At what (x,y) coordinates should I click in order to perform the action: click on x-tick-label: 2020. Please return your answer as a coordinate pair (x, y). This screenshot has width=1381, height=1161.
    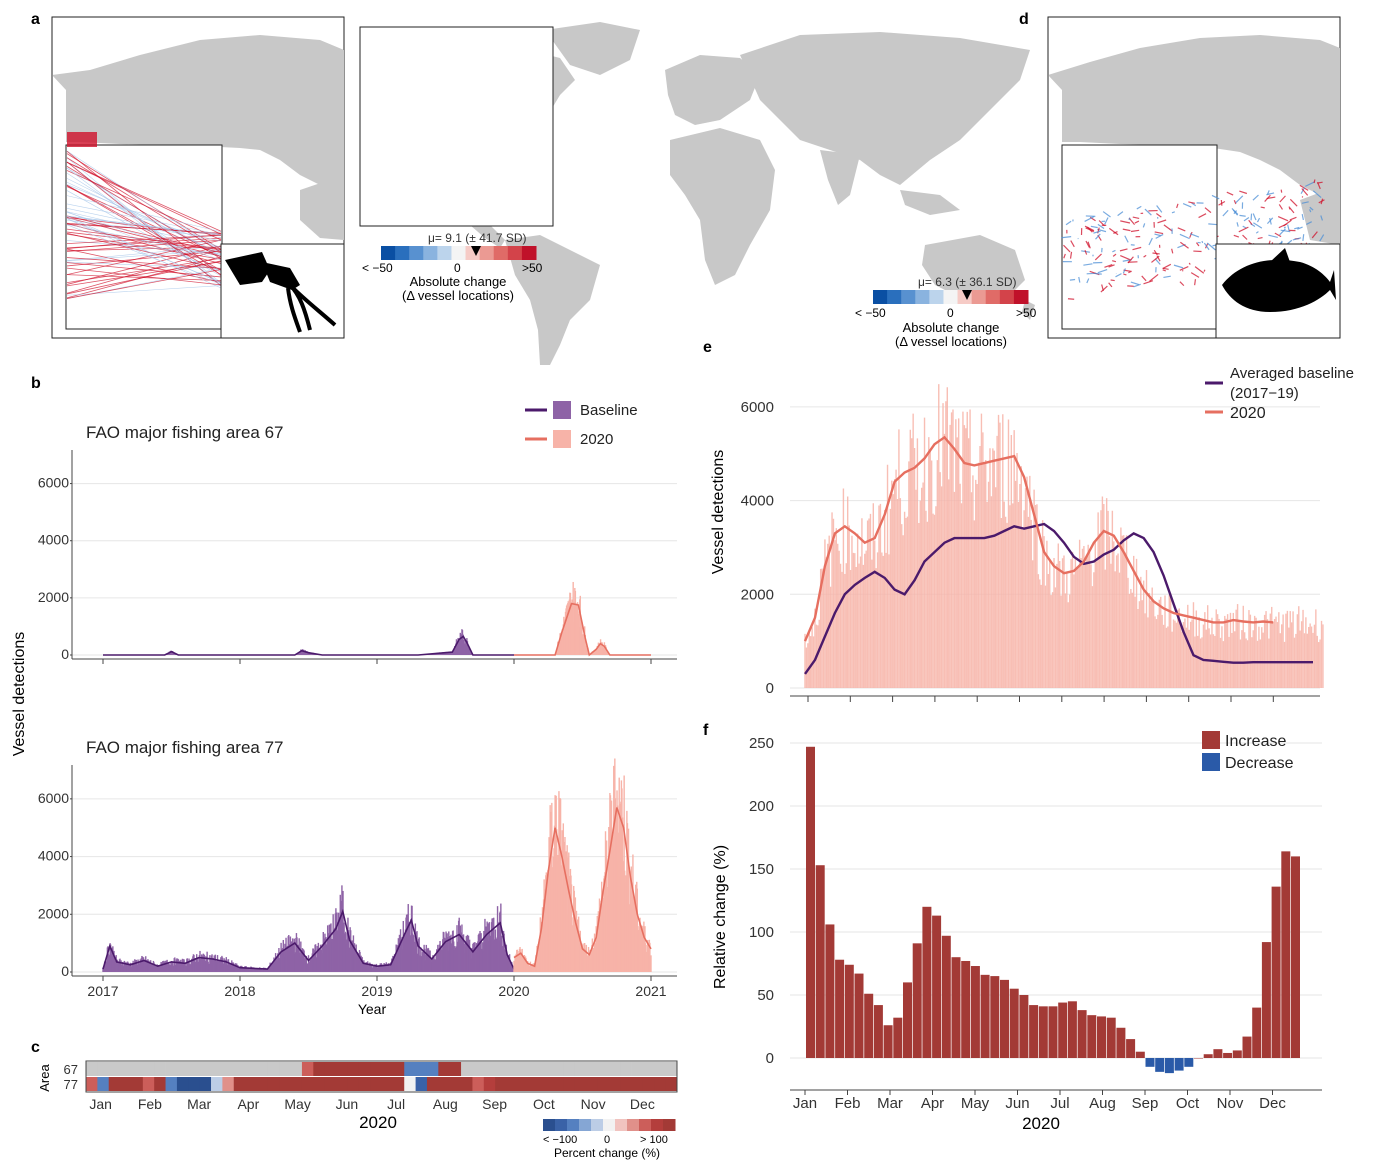
    Looking at the image, I should click on (513, 991).